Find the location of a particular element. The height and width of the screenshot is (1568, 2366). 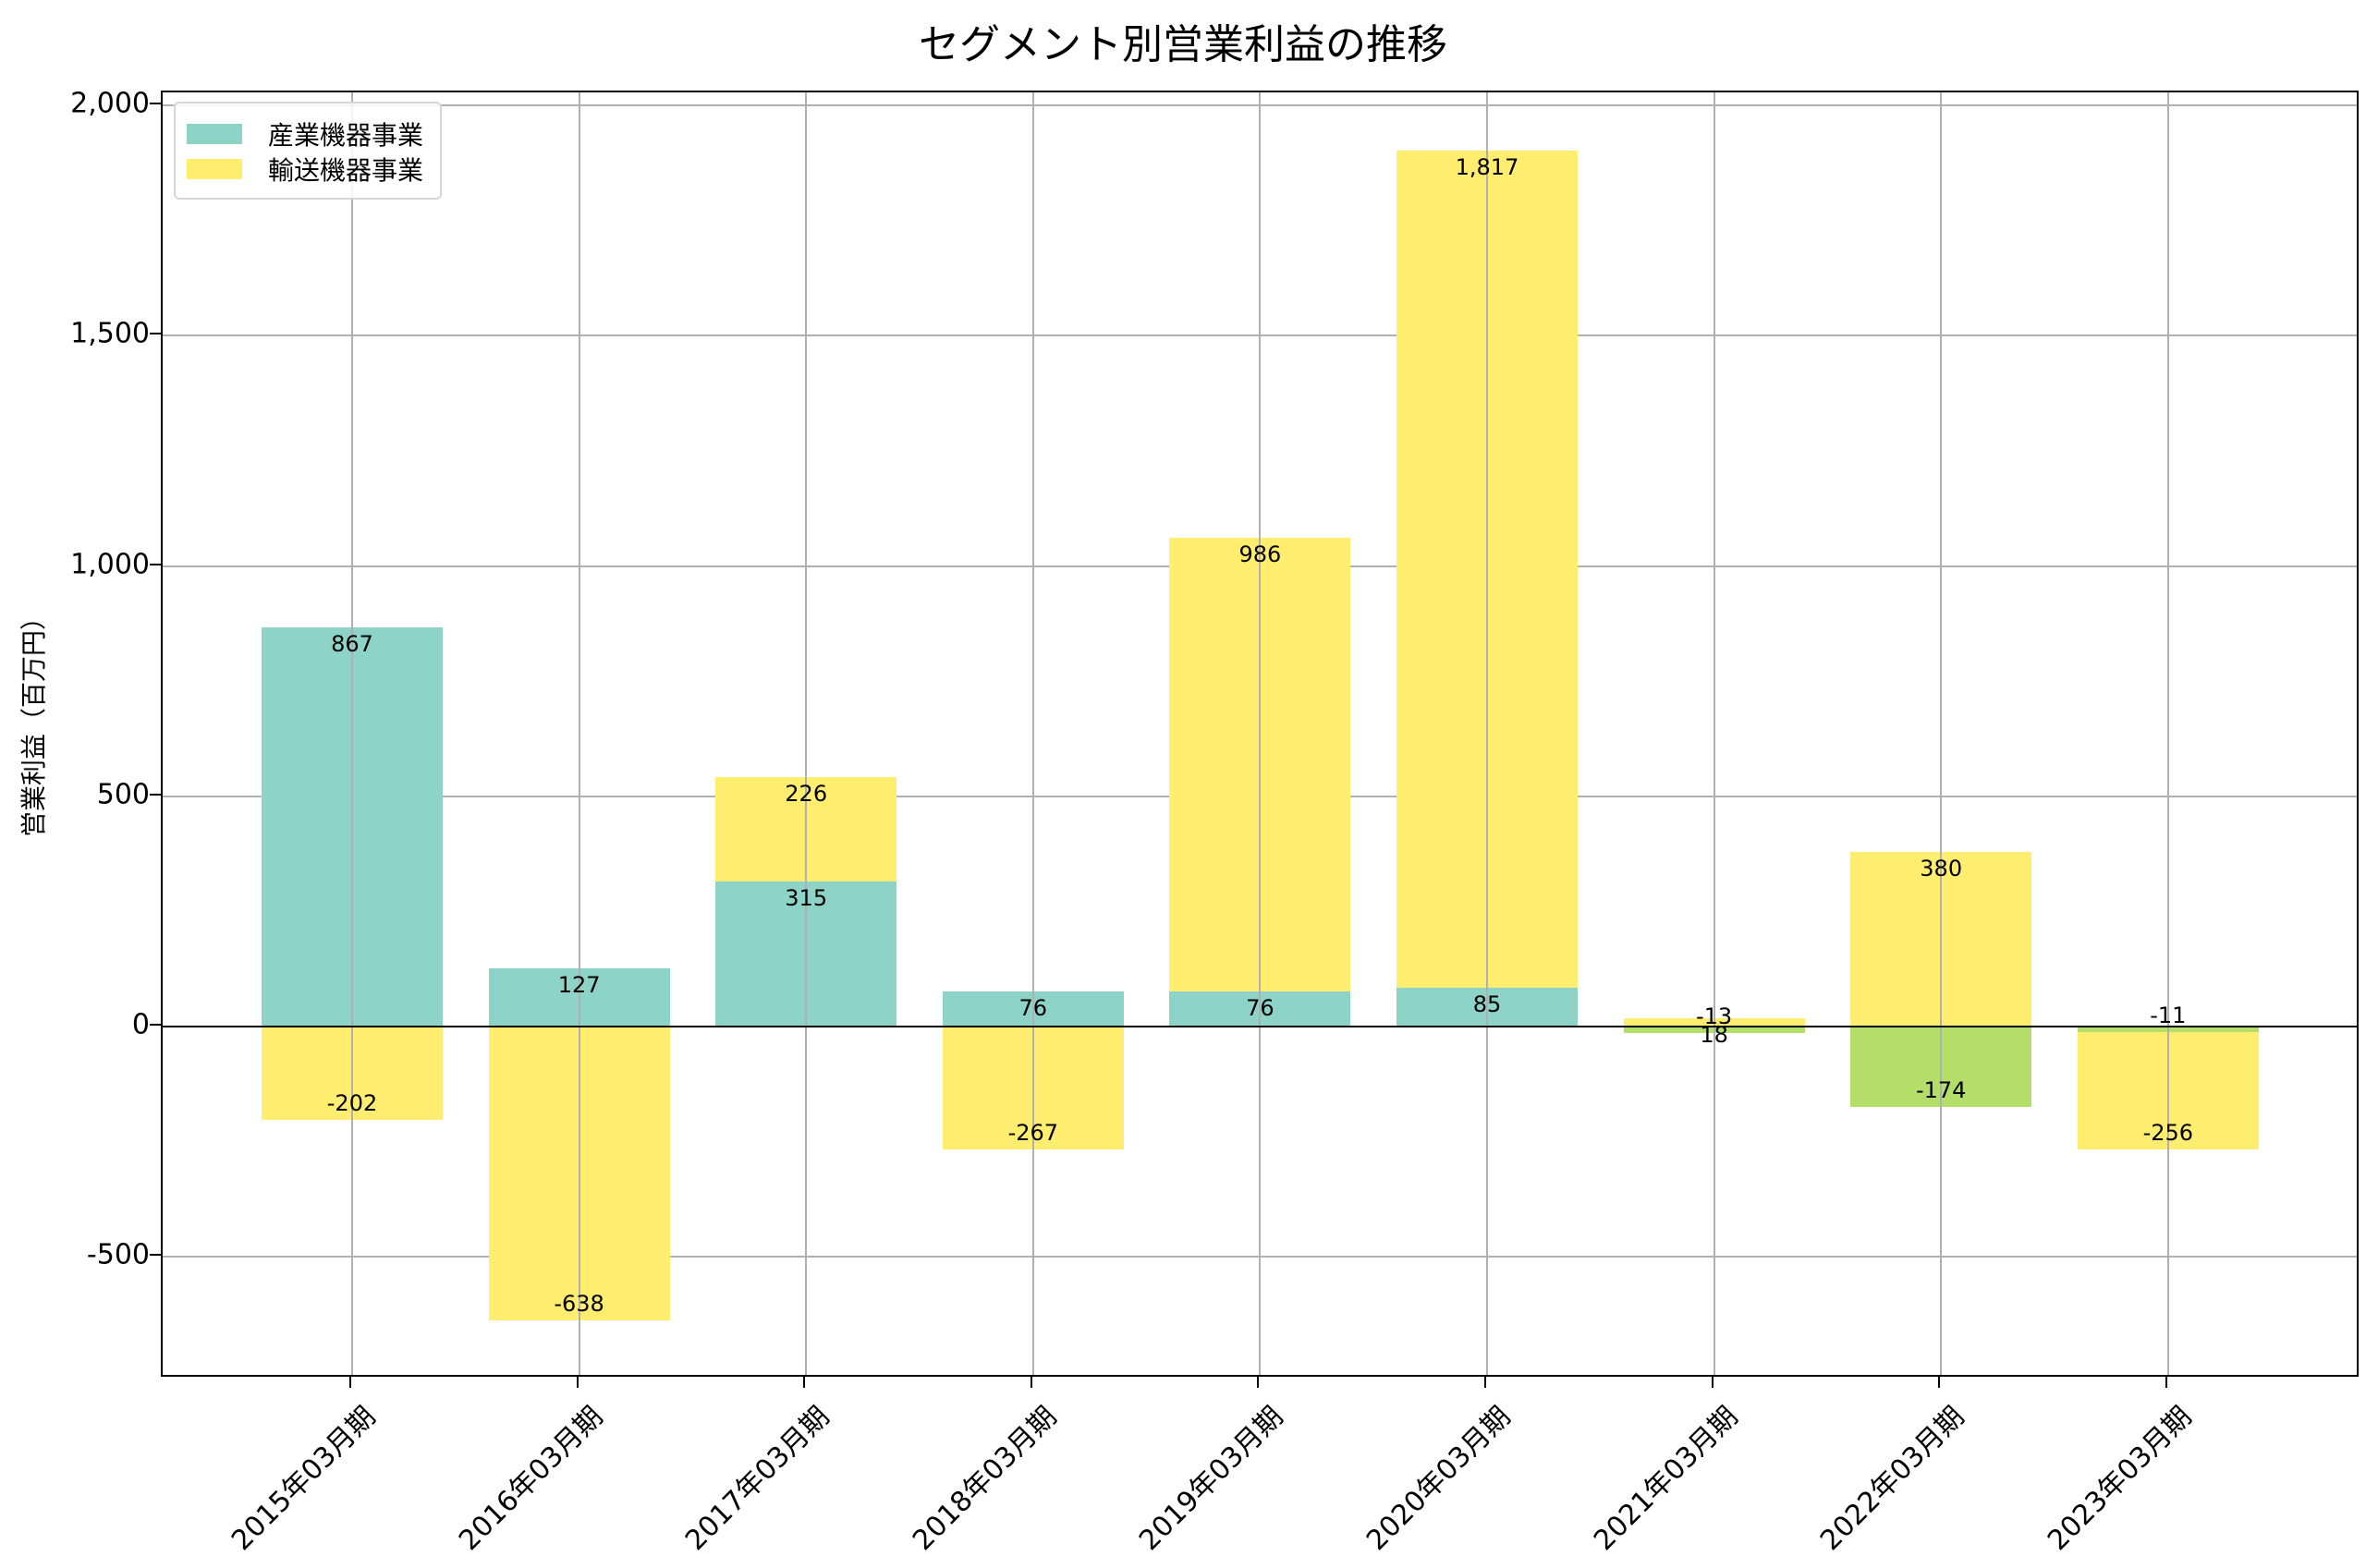

x-tick-label: 2022年03月期 is located at coordinates (1893, 1479).